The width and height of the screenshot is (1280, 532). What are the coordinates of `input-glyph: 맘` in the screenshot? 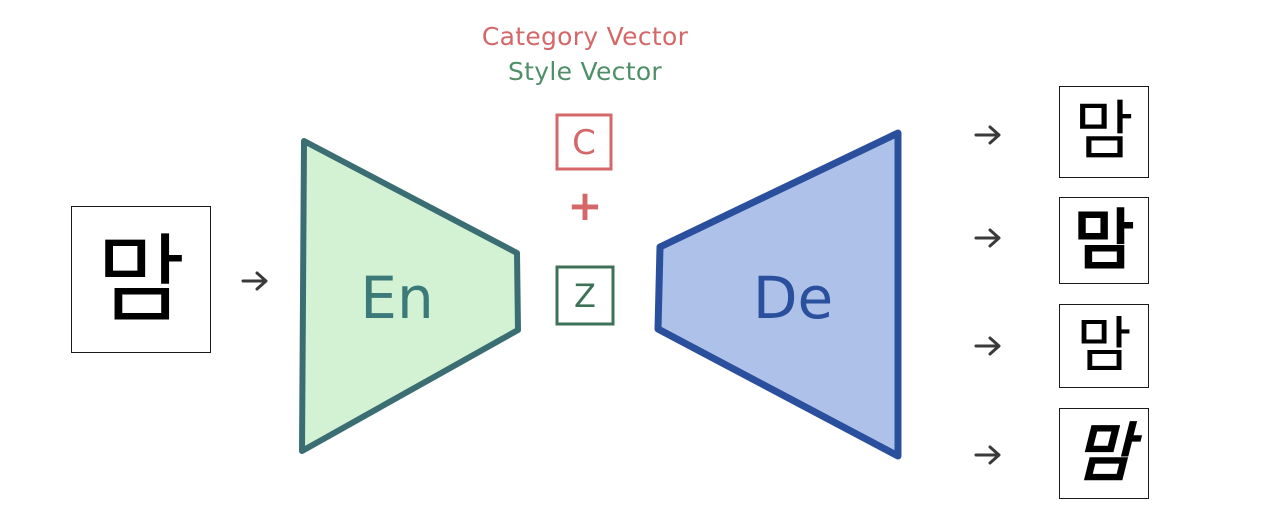 It's located at (141, 279).